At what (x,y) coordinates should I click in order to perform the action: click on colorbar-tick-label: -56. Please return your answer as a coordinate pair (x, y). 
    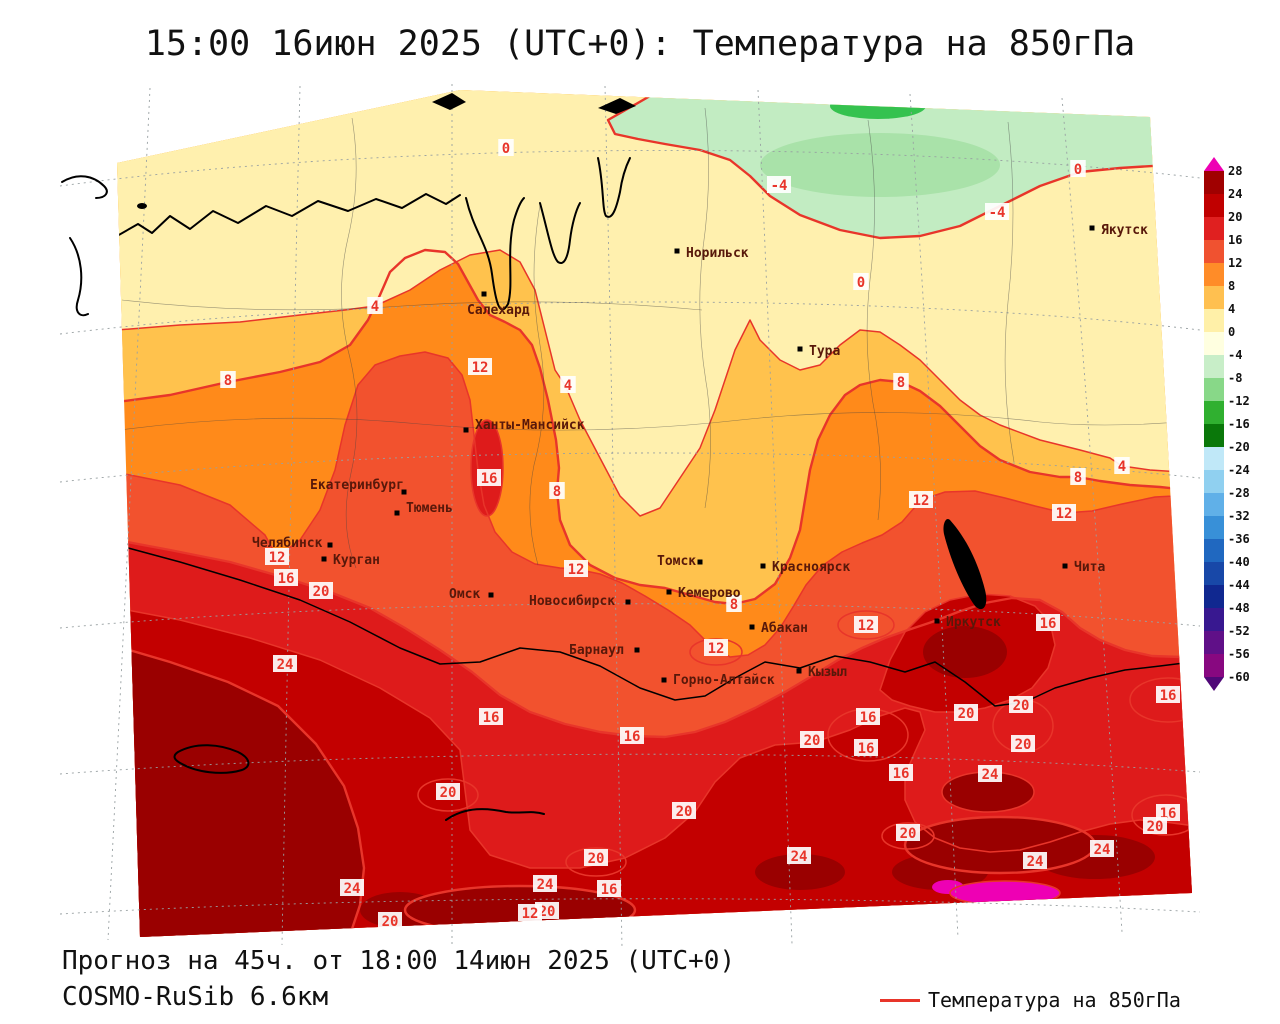
    Looking at the image, I should click on (1239, 654).